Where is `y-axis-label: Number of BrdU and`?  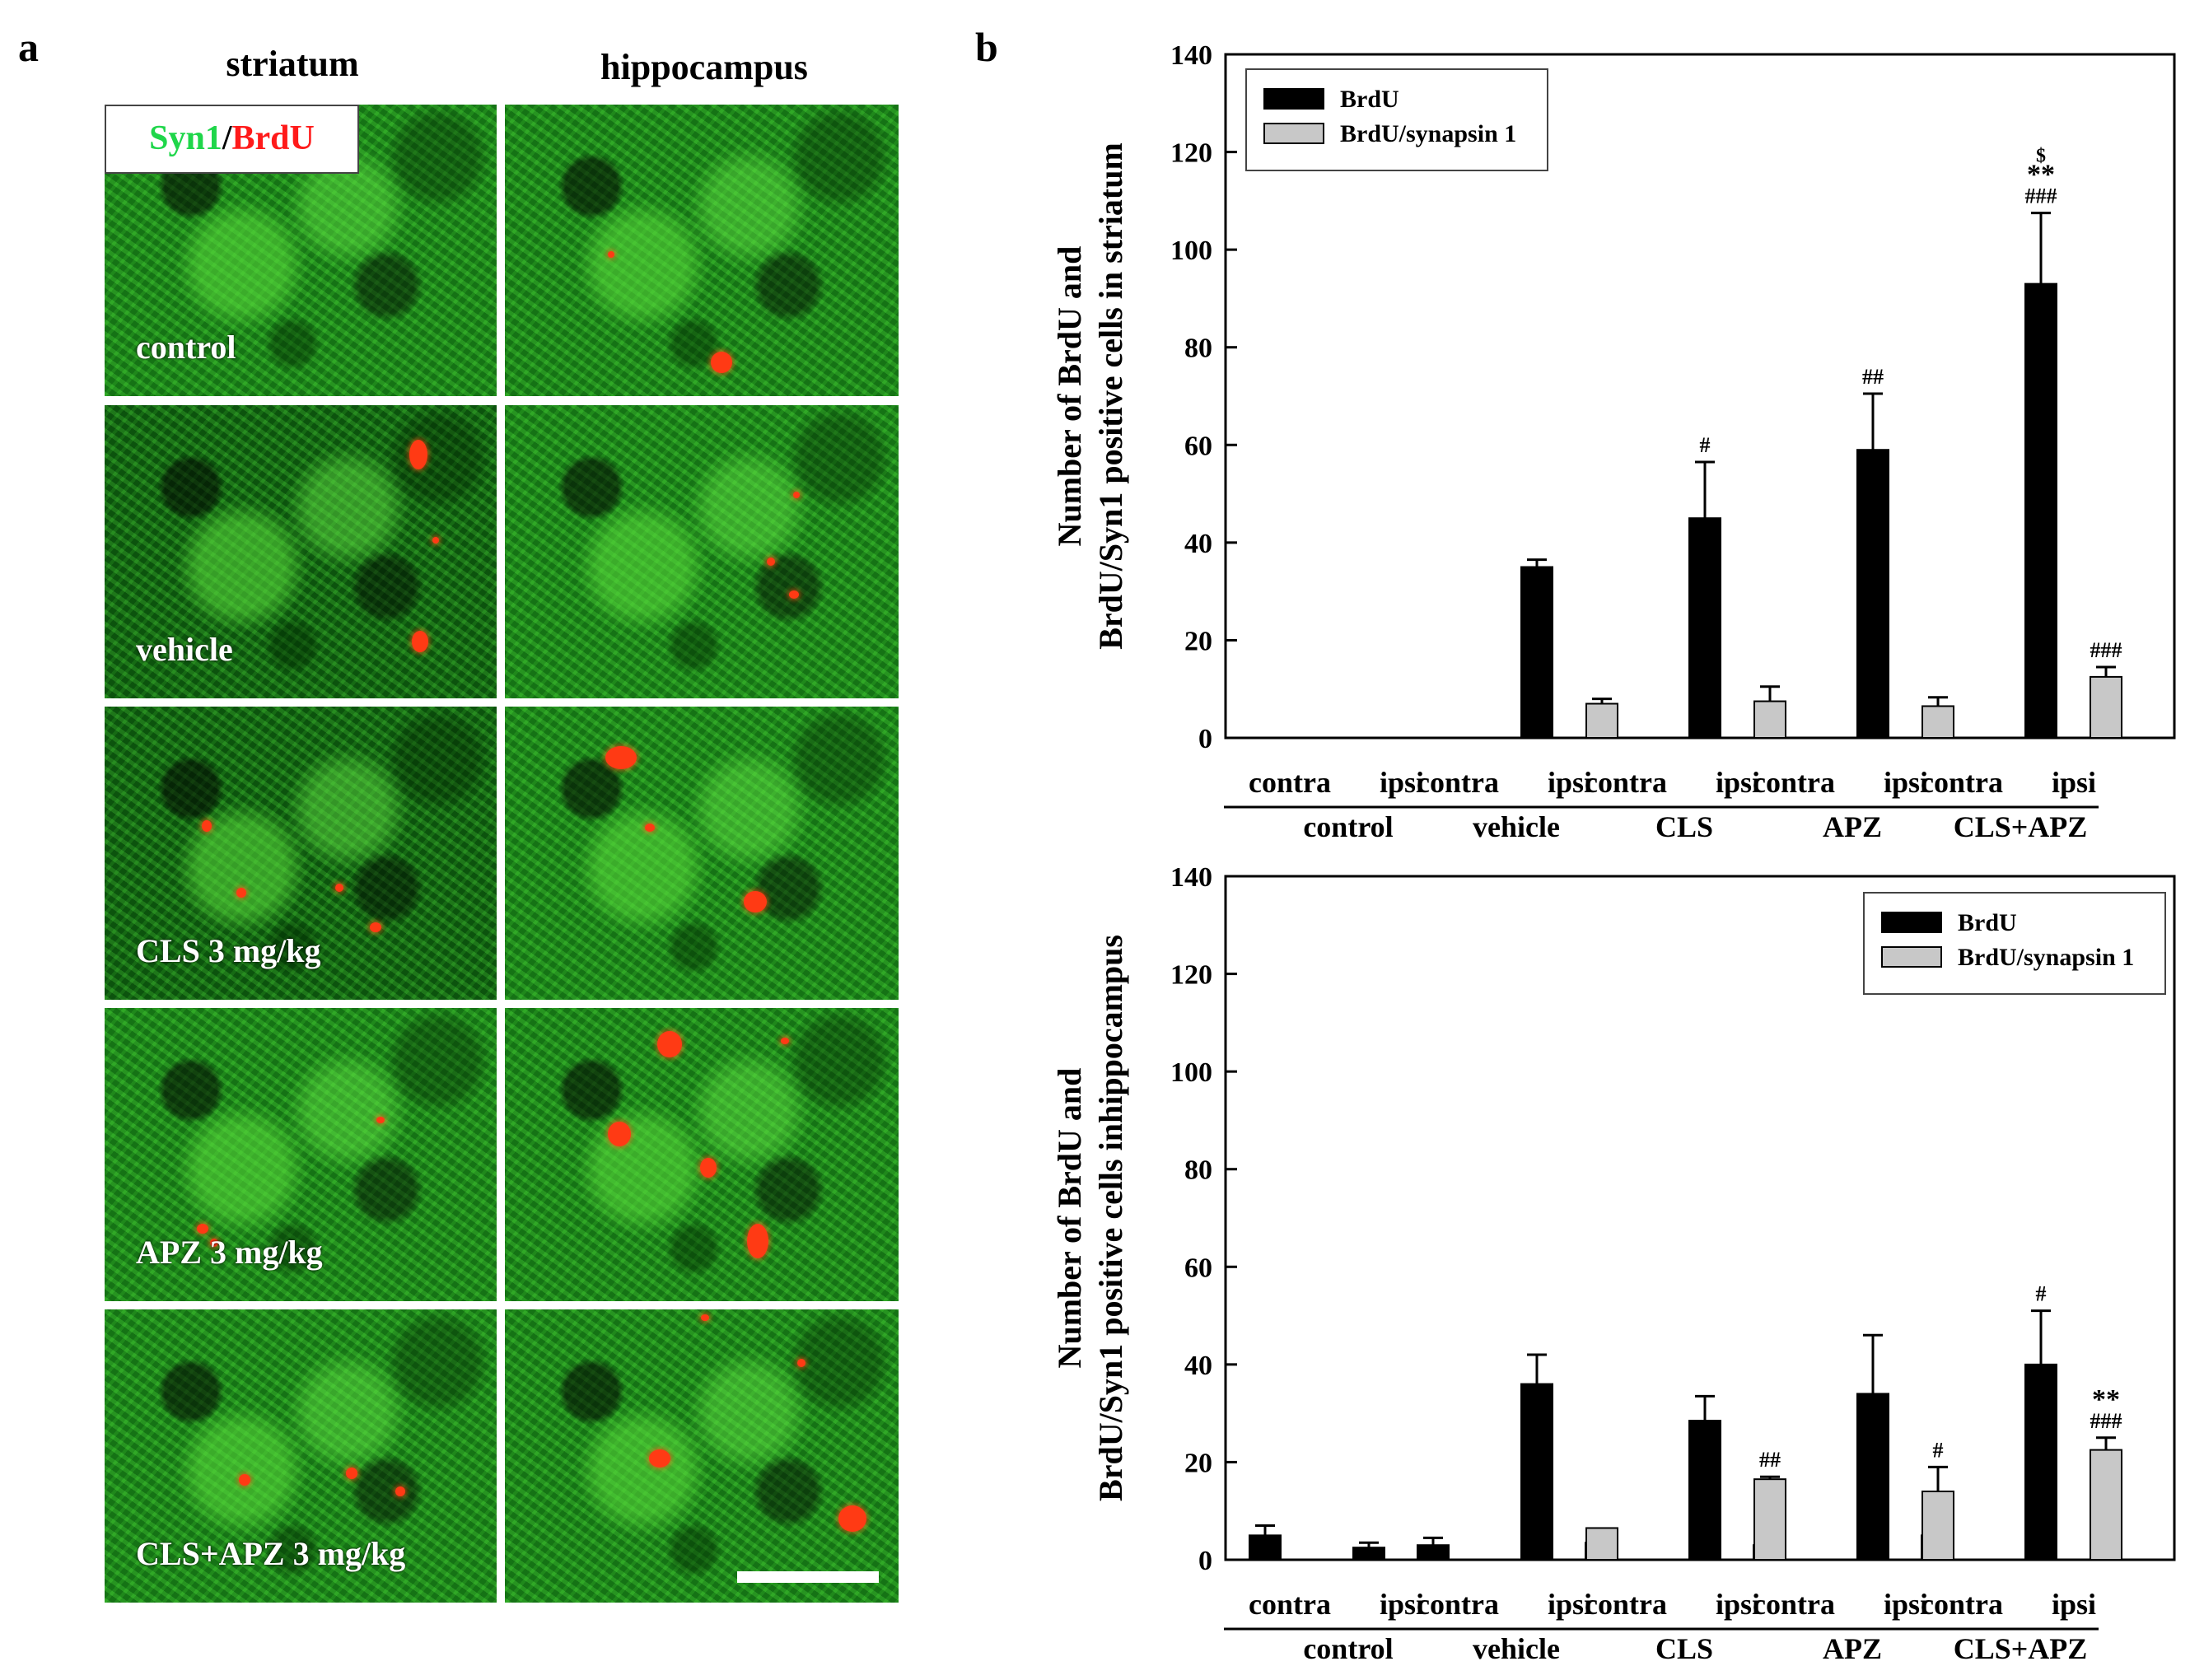 y-axis-label: Number of BrdU and is located at coordinates (1069, 1218).